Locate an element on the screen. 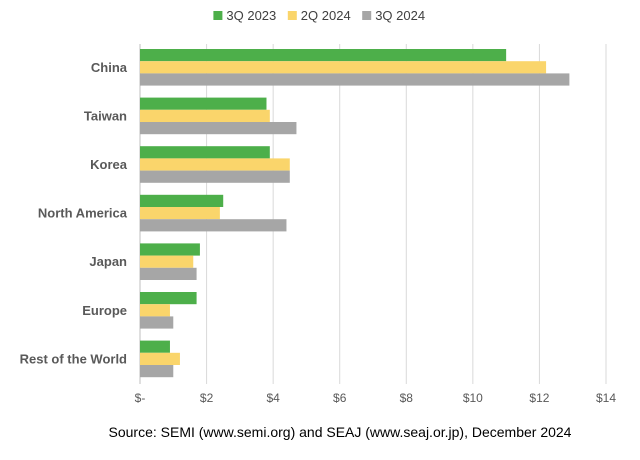  x-tick-label: $12 is located at coordinates (539, 398).